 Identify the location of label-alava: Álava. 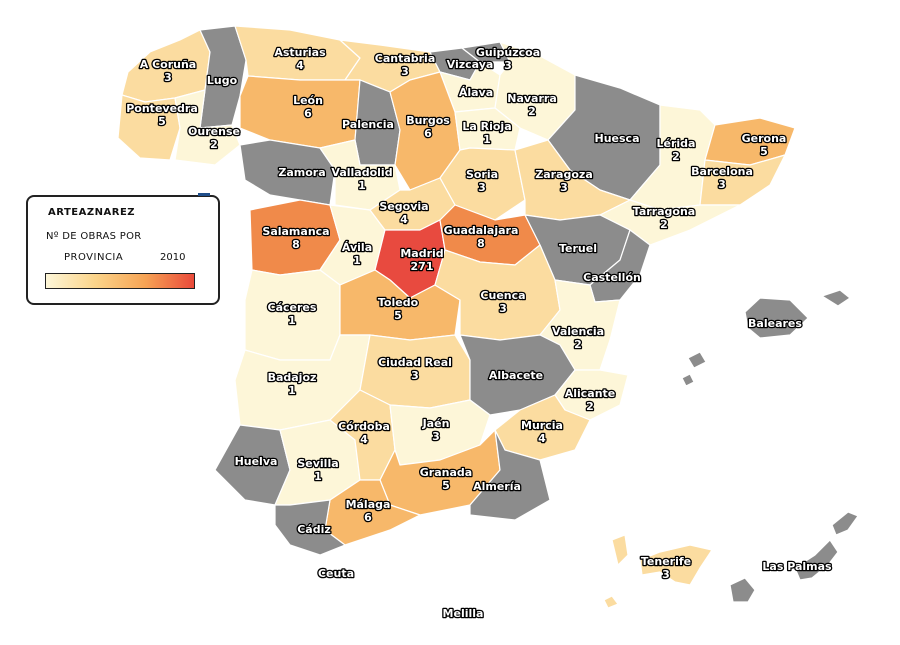
(476, 92).